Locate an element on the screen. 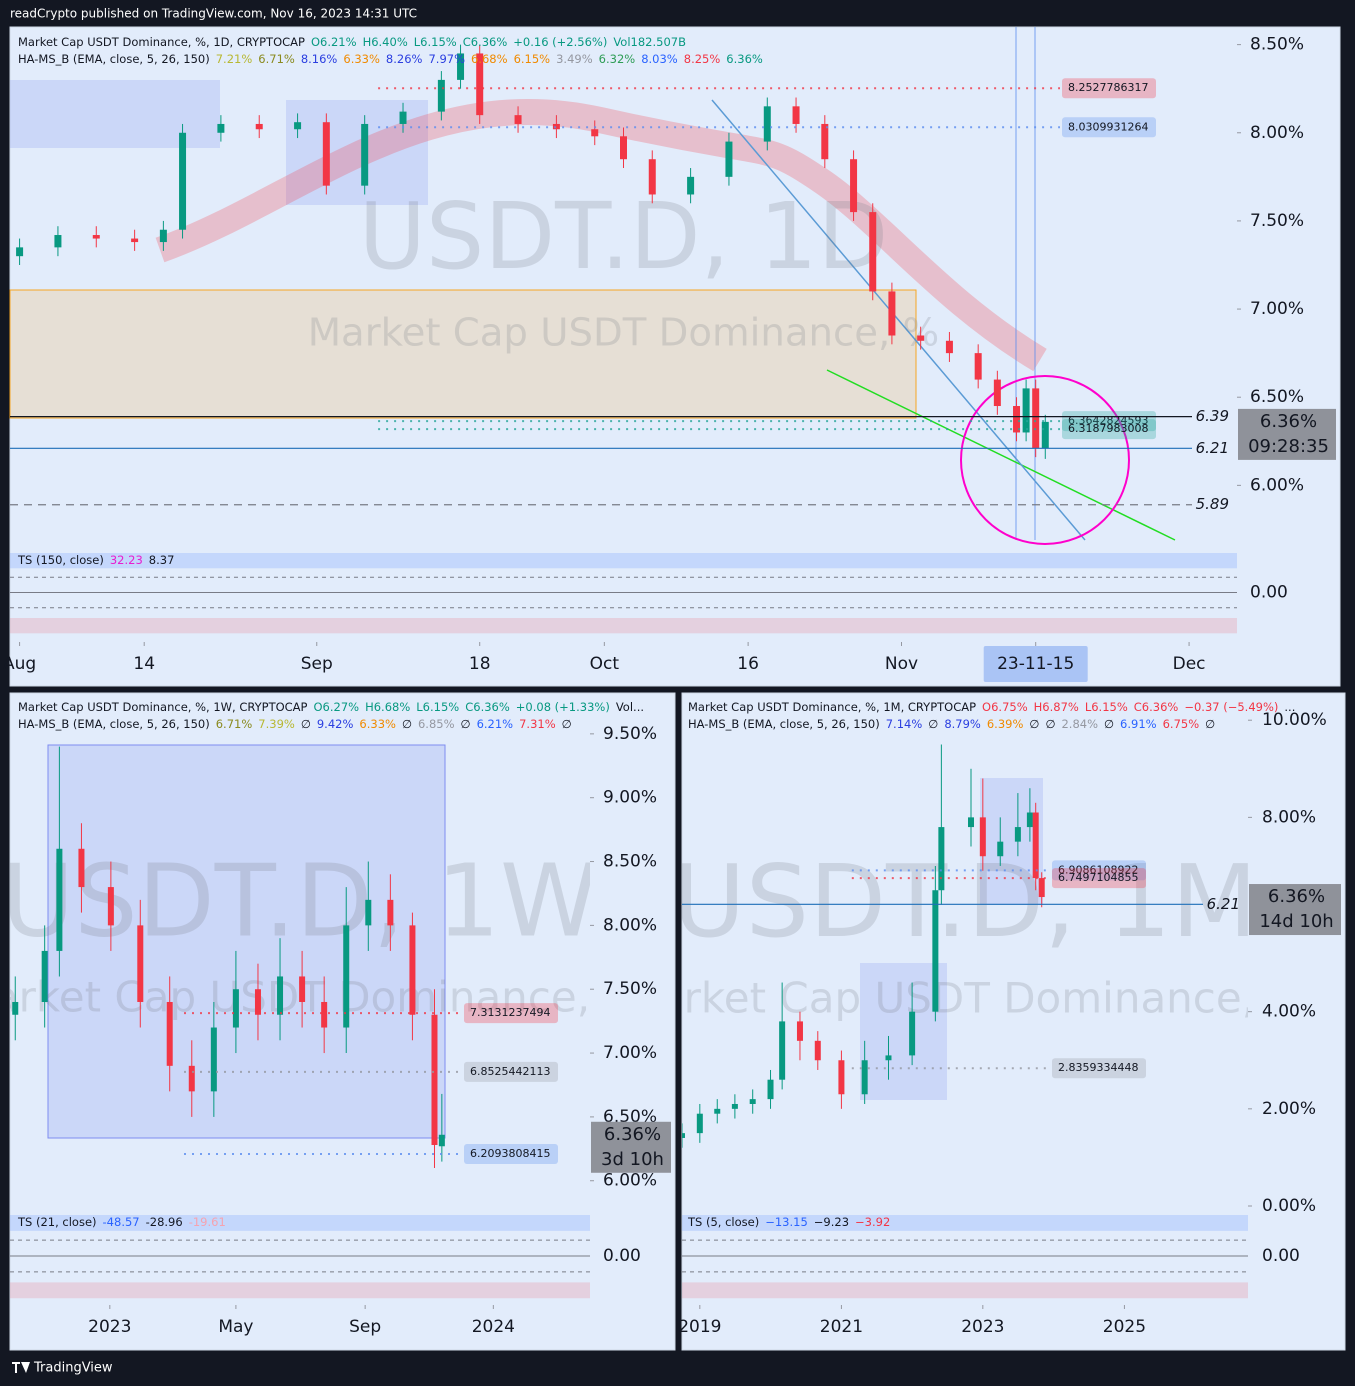  y-tick-label: 7.50% is located at coordinates (1277, 221).